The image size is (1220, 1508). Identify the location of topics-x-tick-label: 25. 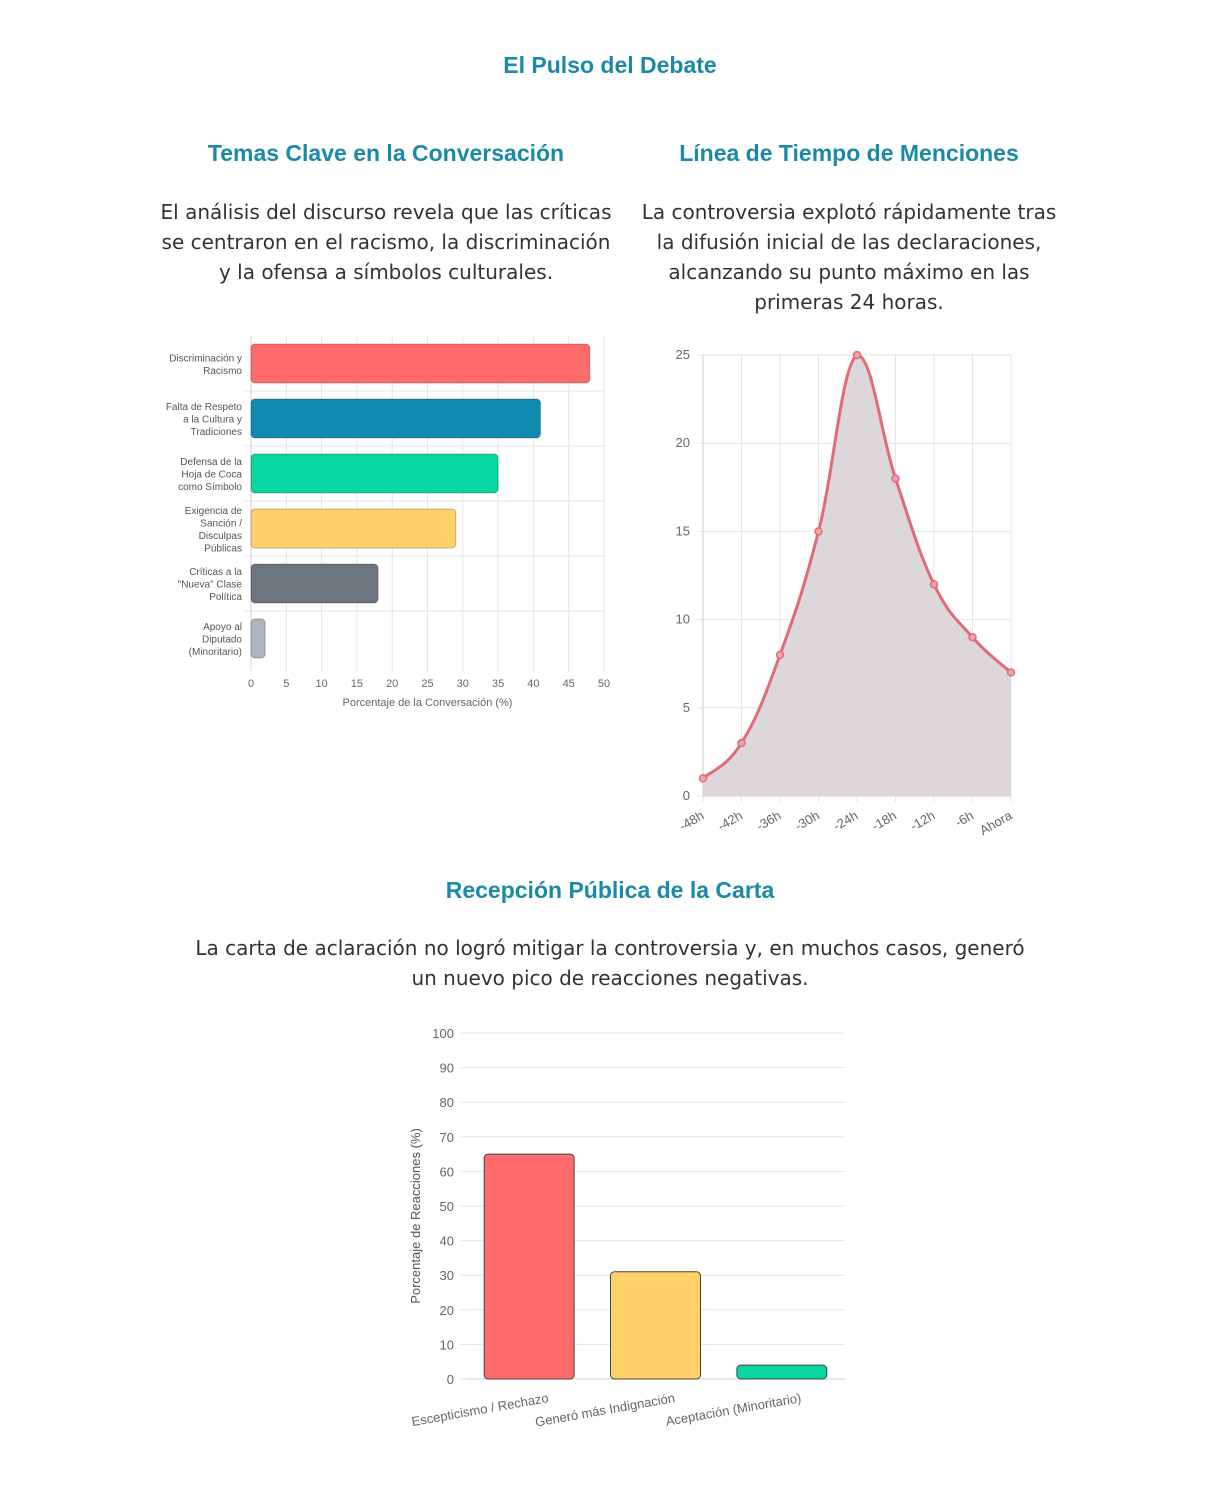
(427, 684).